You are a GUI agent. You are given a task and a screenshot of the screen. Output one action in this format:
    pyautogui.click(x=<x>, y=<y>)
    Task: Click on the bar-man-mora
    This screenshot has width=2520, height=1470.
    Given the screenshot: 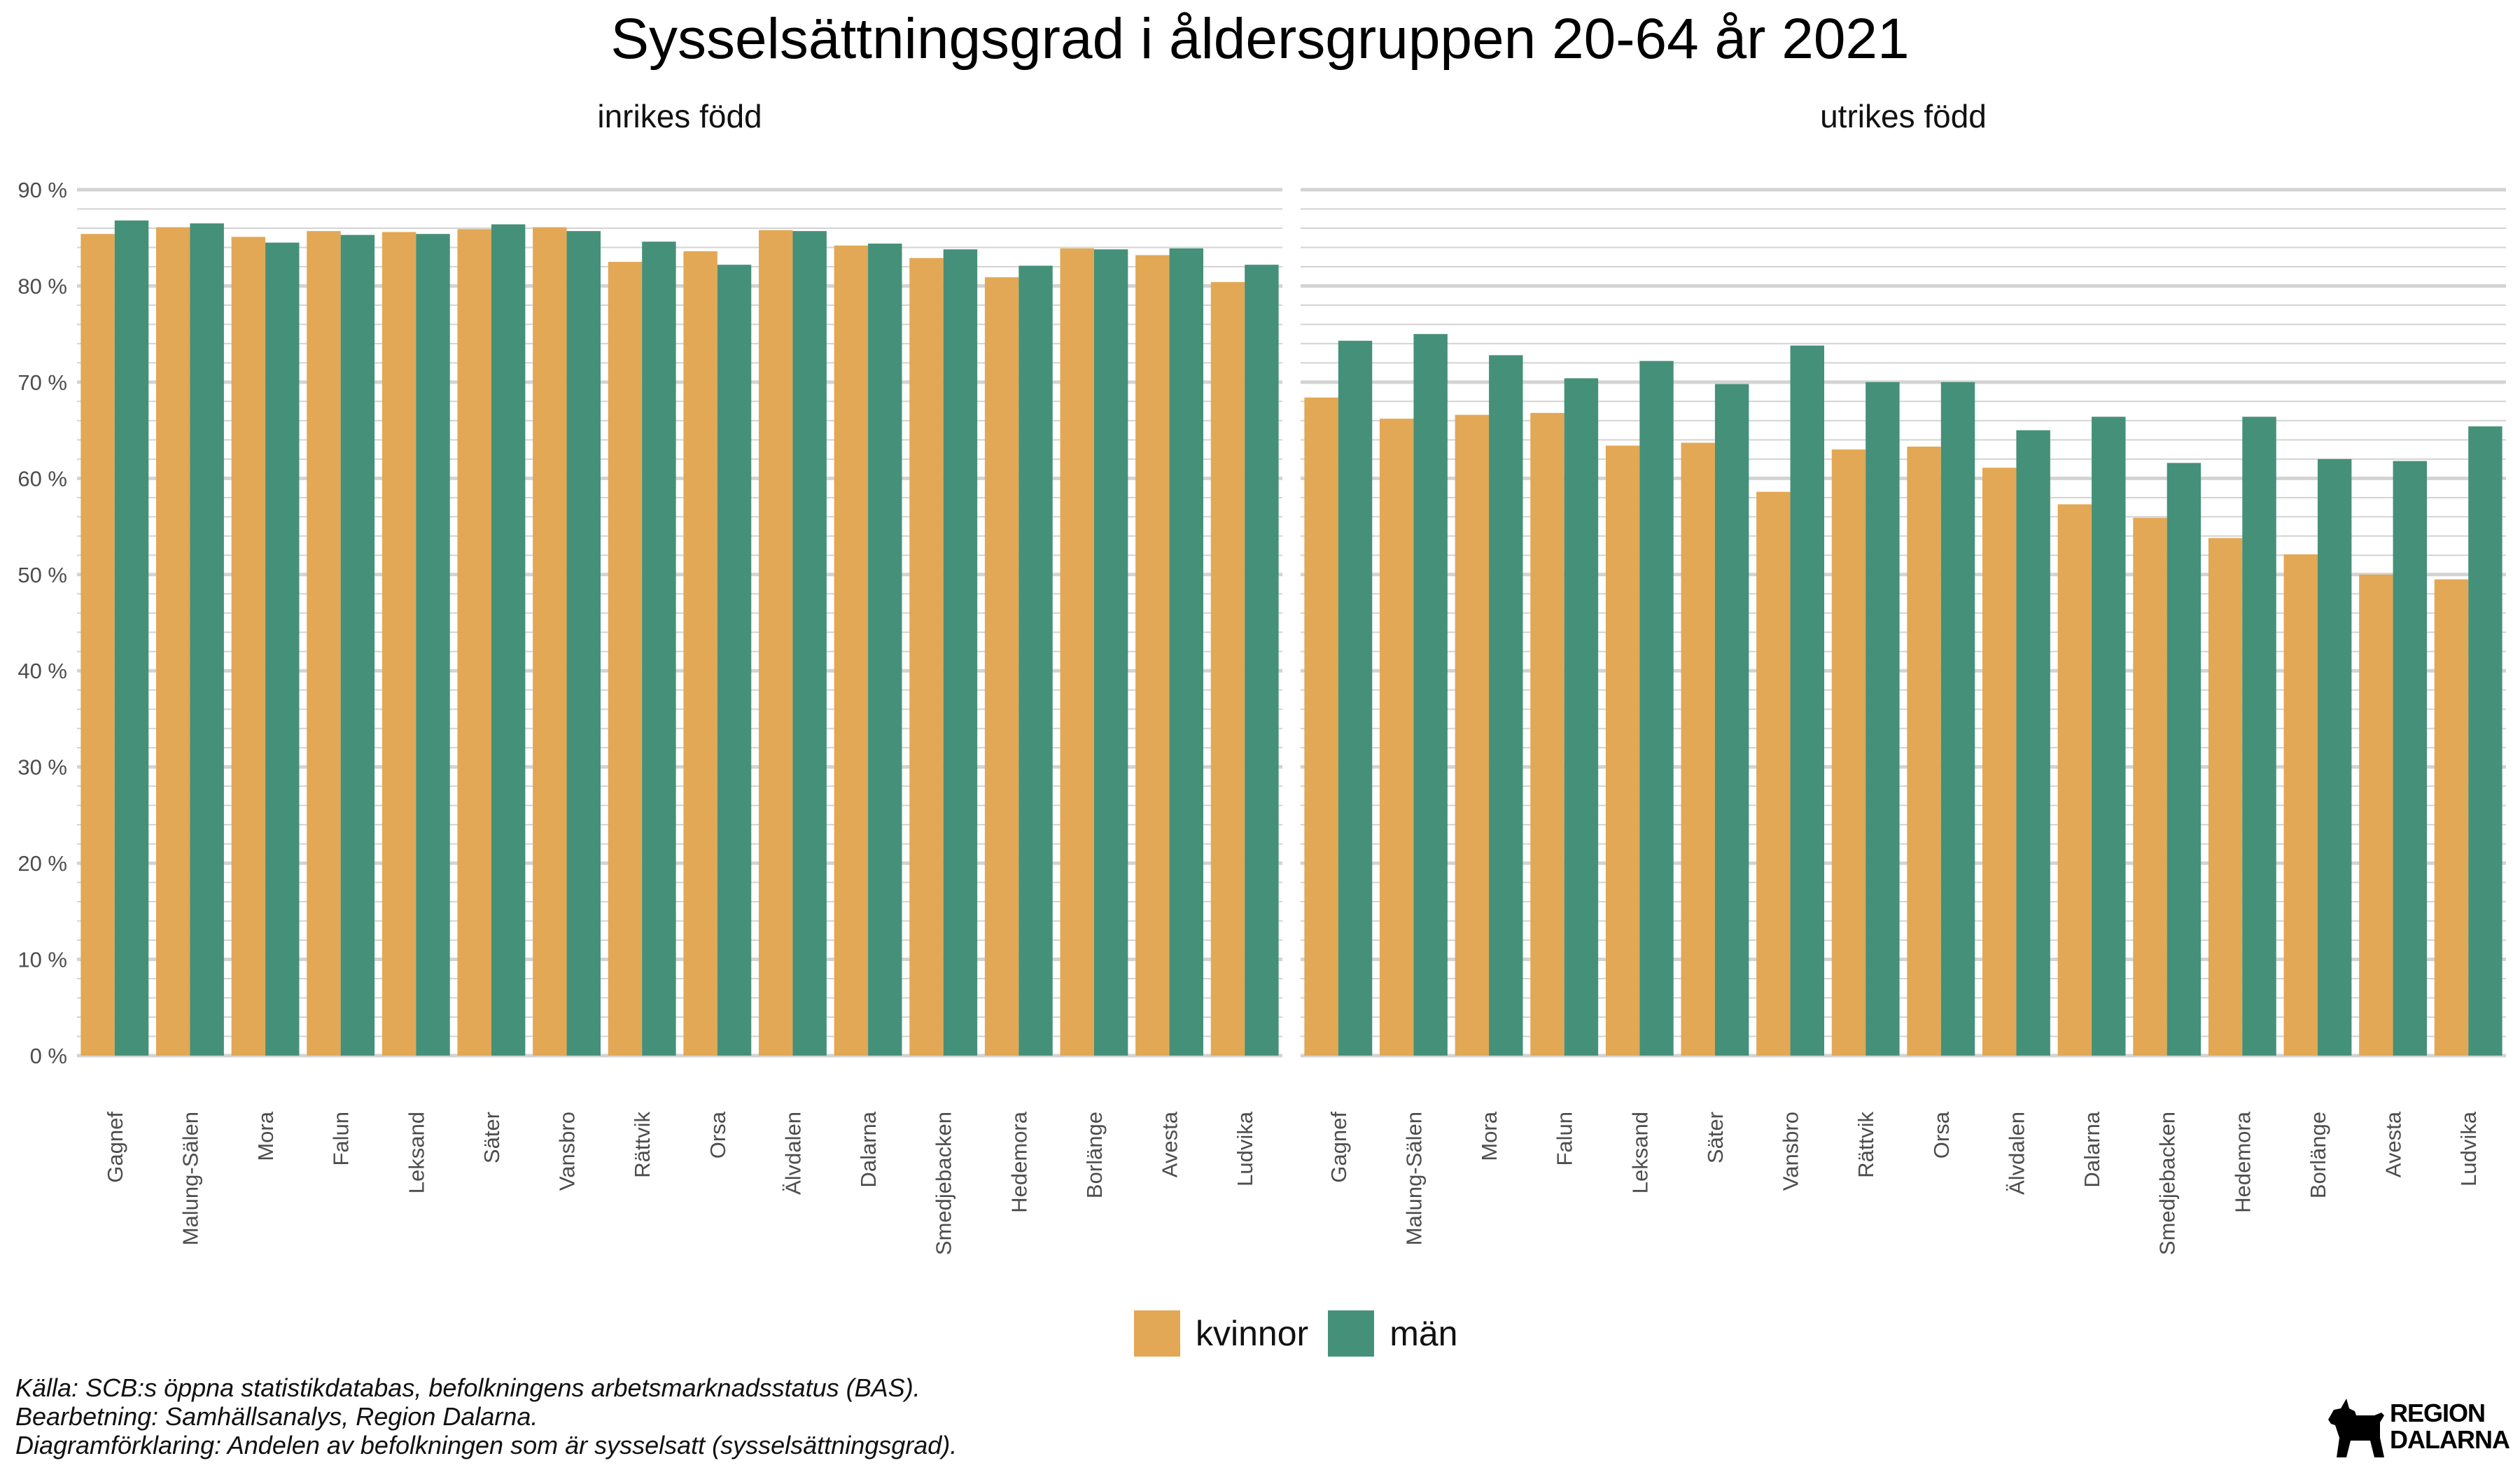 What is the action you would take?
    pyautogui.click(x=1506, y=705)
    